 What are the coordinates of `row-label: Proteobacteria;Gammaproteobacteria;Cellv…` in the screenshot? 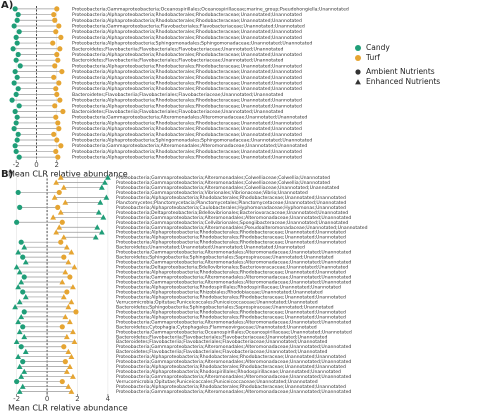 It's located at (232, 223).